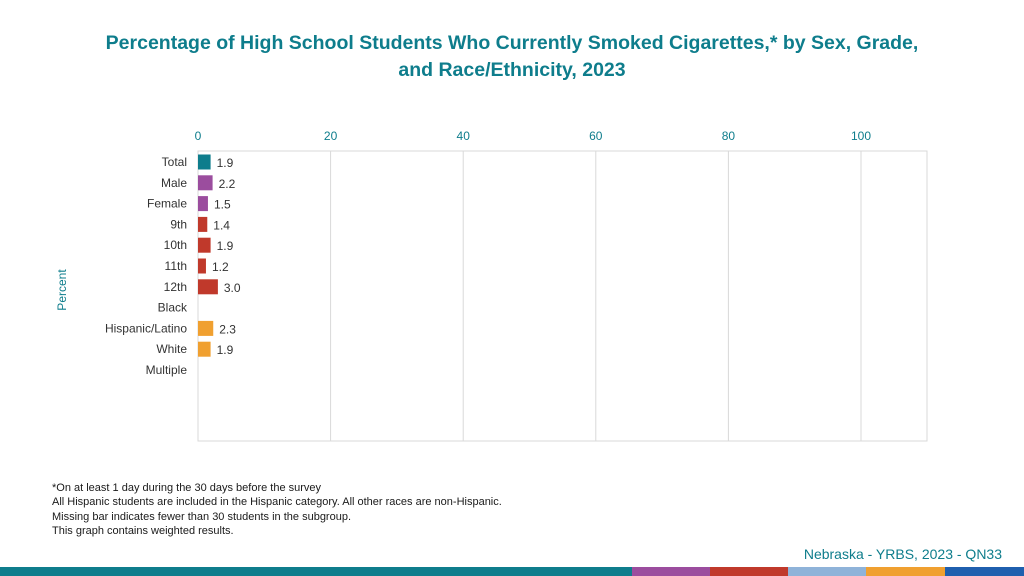 Image resolution: width=1024 pixels, height=576 pixels. I want to click on chart-title-line-2: and Race/Ethnicity, 2023, so click(512, 70).